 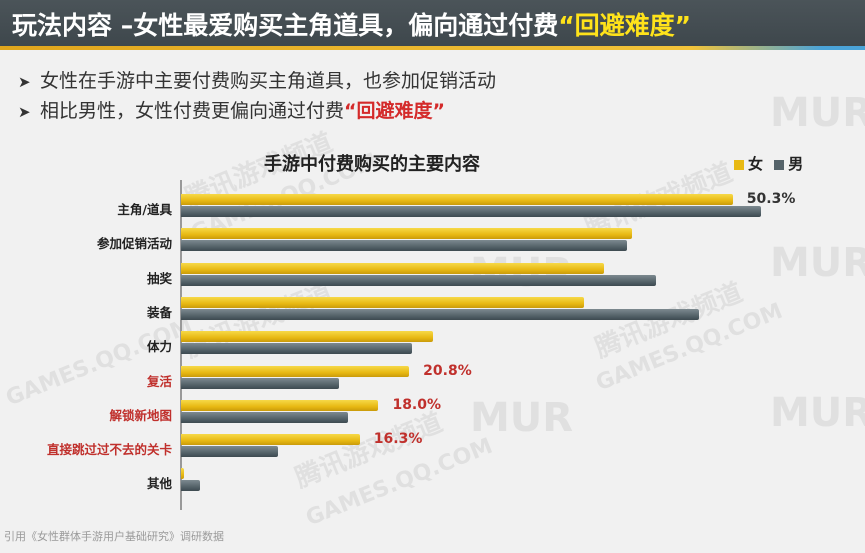 I want to click on category-label: 抽奖, so click(x=159, y=278).